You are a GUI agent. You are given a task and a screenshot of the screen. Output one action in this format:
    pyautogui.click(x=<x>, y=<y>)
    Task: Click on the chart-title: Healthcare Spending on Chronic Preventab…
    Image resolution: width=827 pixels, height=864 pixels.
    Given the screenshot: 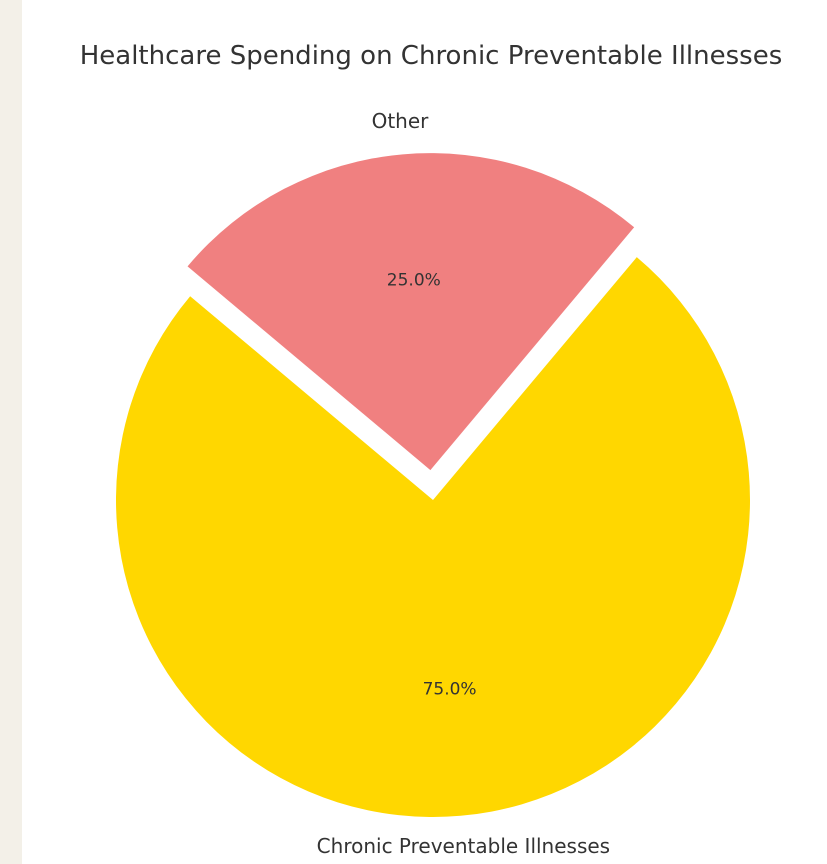 What is the action you would take?
    pyautogui.click(x=431, y=56)
    